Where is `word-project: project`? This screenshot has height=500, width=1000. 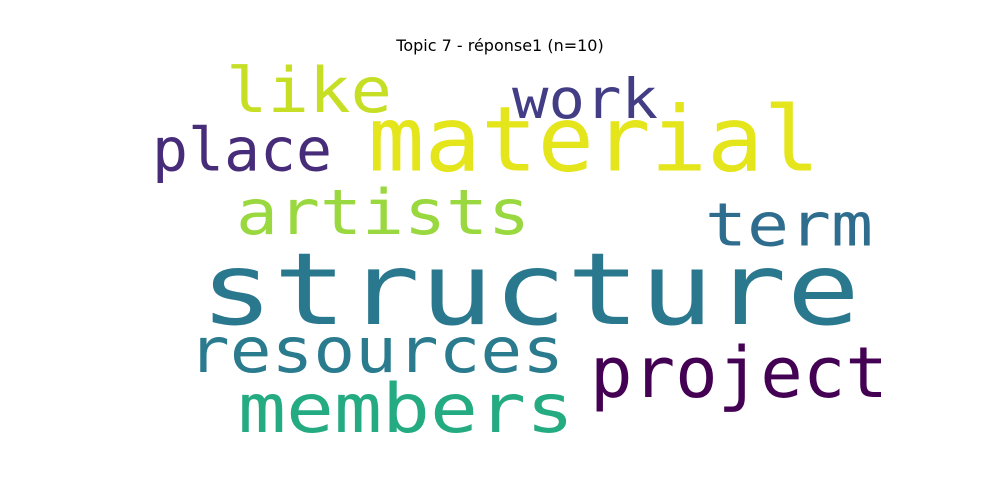
word-project: project is located at coordinates (739, 372).